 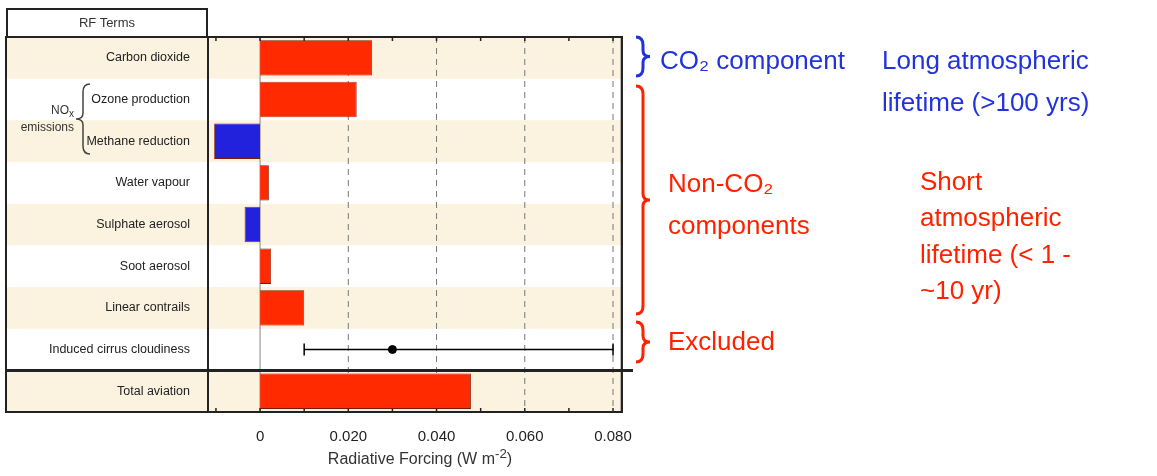 What do you see at coordinates (260, 436) in the screenshot?
I see `x-tick-label: 0` at bounding box center [260, 436].